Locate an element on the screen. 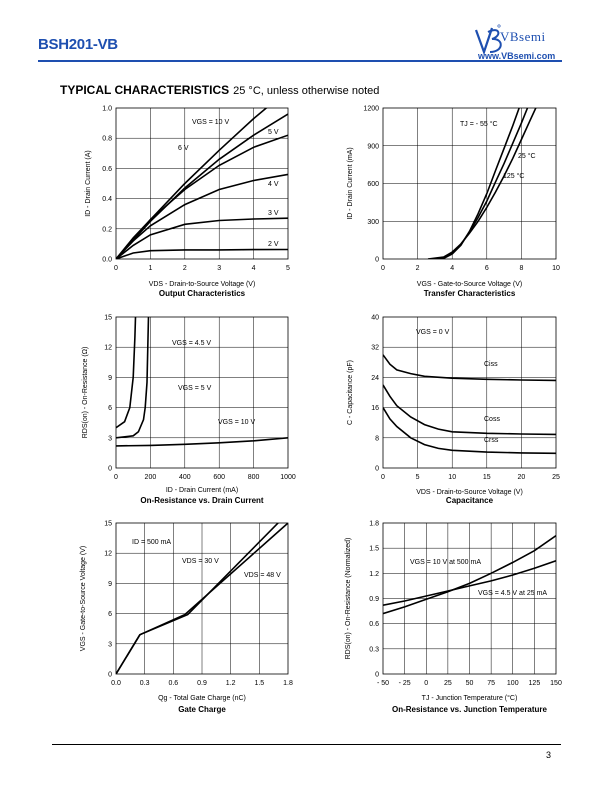 This screenshot has height=792, width=612. gate-series-line is located at coordinates (202, 598).